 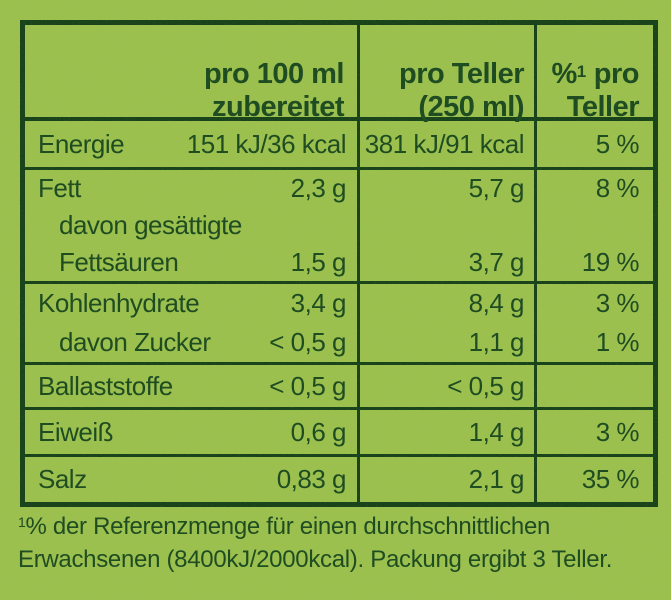 What do you see at coordinates (81, 143) in the screenshot?
I see `nutrient-label: Energie` at bounding box center [81, 143].